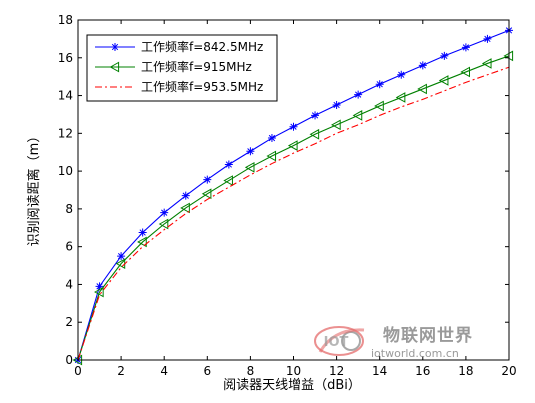 The image size is (535, 403). What do you see at coordinates (69, 209) in the screenshot?
I see `y-tick-label: 8` at bounding box center [69, 209].